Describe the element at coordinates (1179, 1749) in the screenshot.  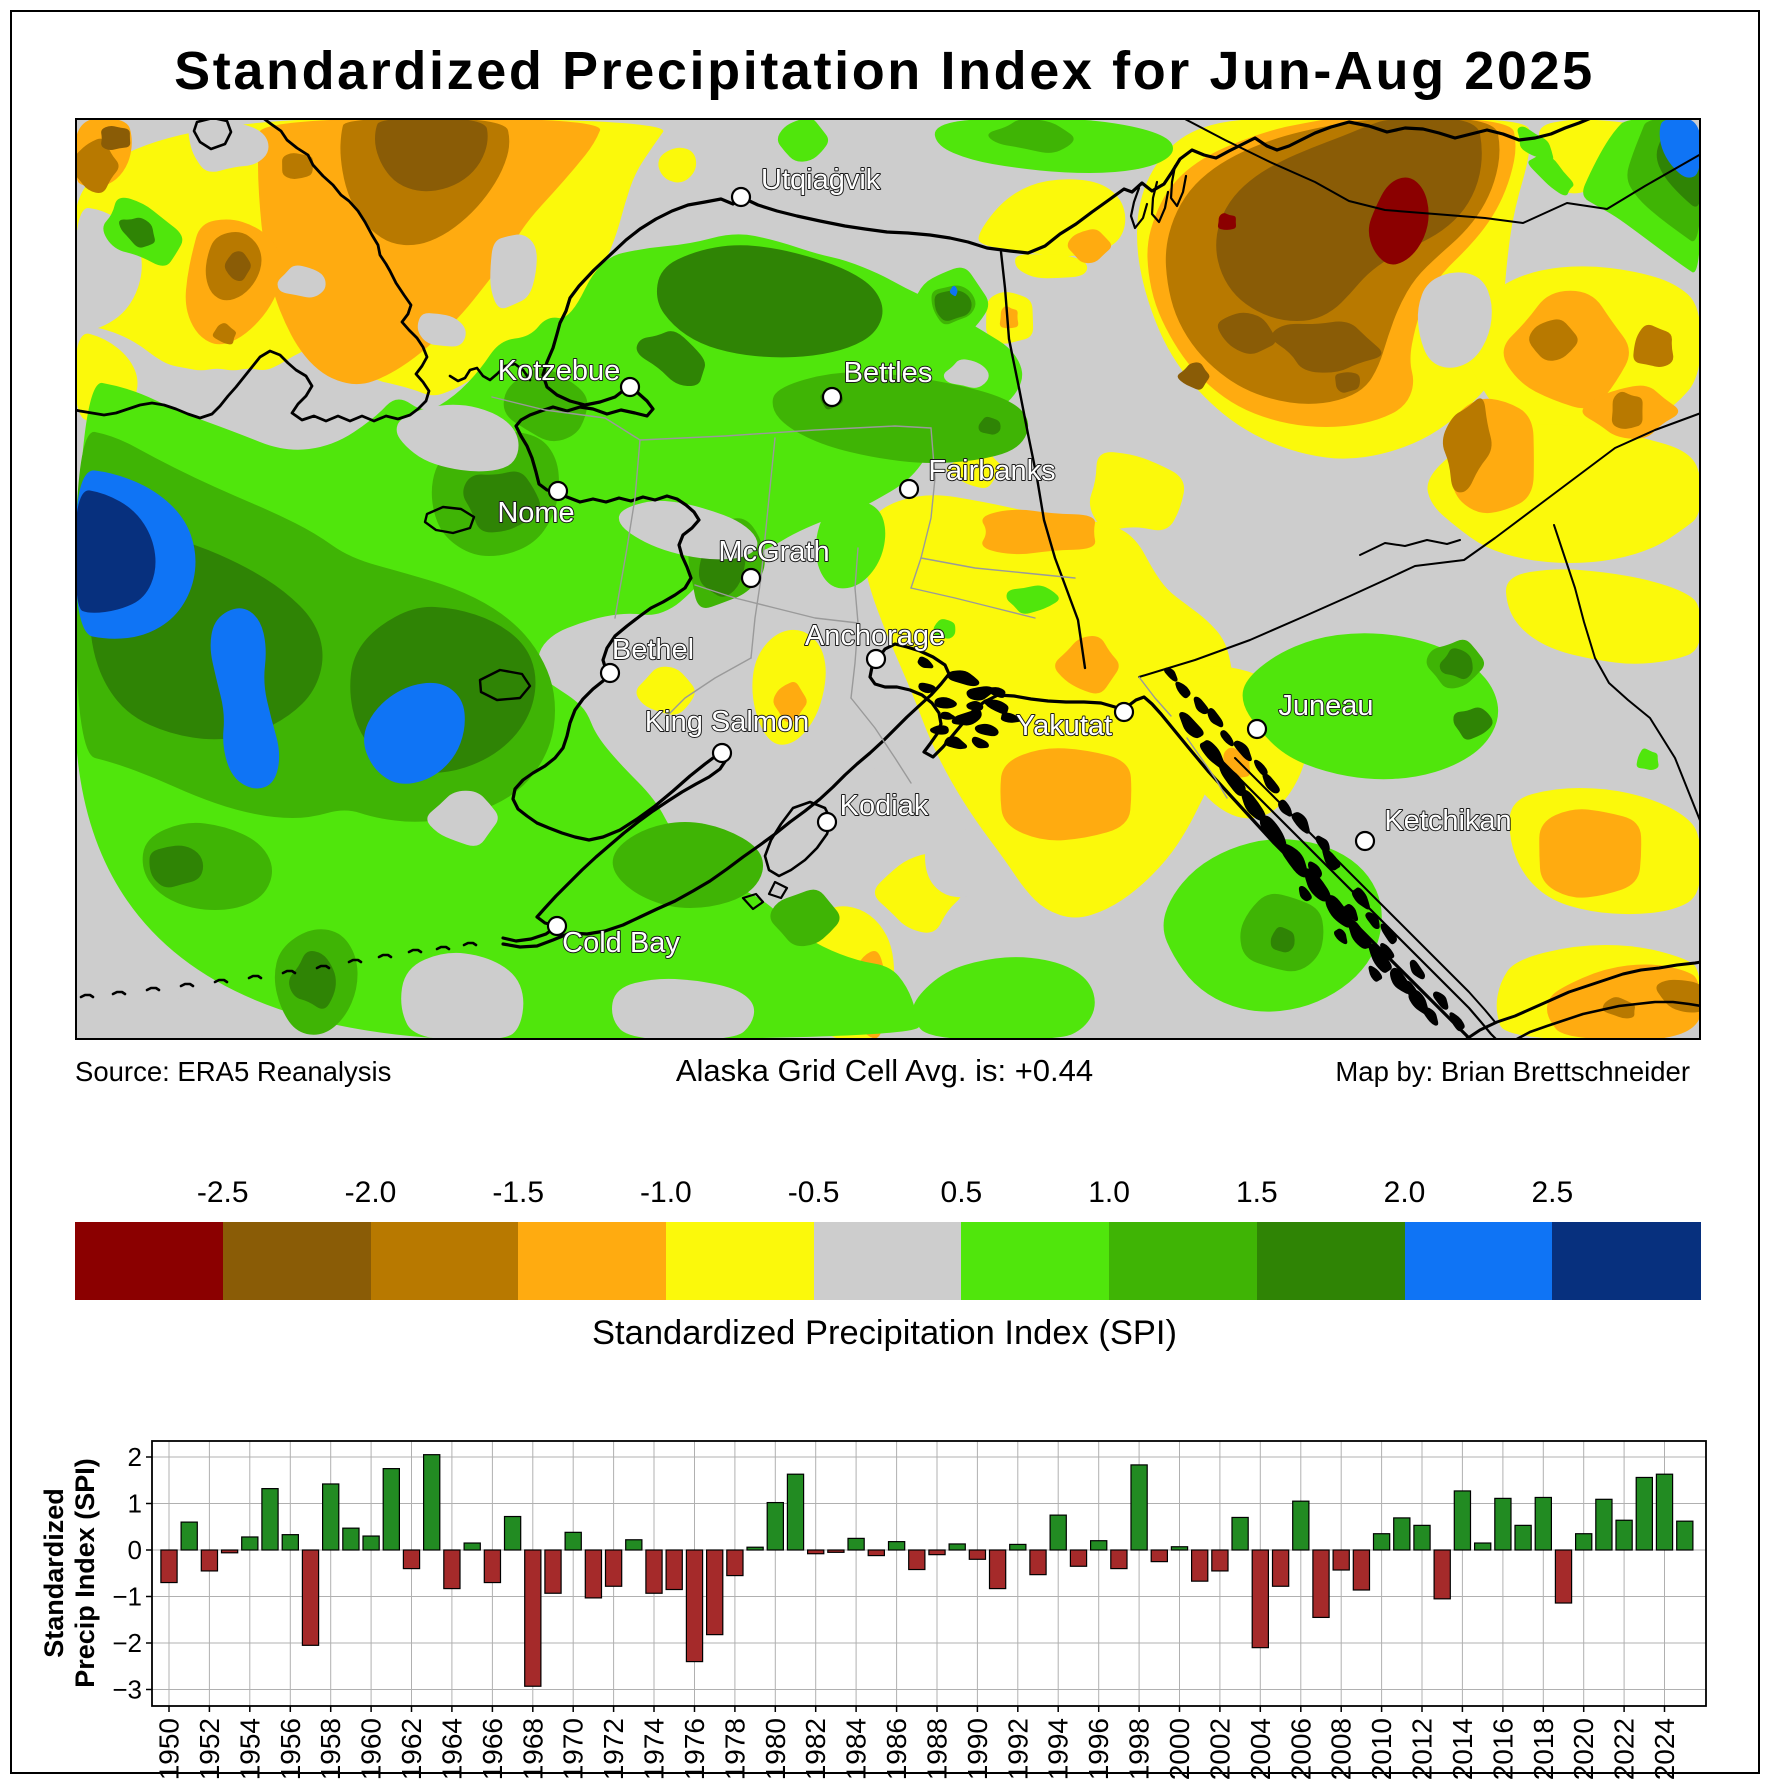
I see `svg-text: 2000` at that location.